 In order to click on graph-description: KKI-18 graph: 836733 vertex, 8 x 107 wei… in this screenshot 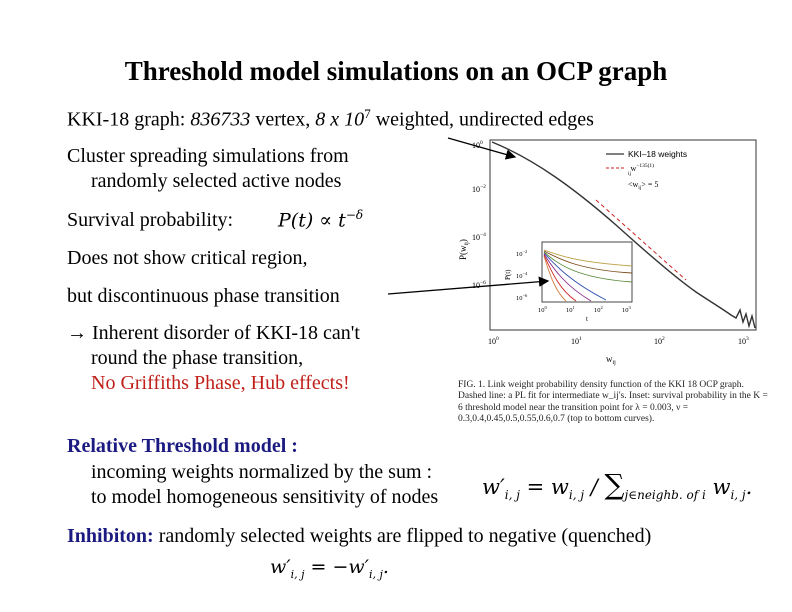, I will do `click(330, 119)`.